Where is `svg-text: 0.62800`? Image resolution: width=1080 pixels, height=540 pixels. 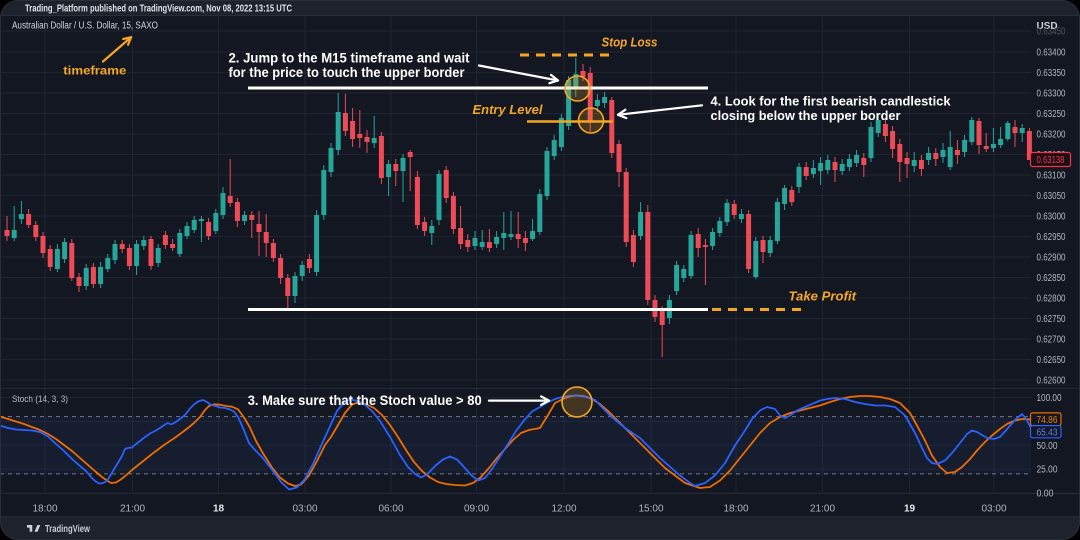
svg-text: 0.62800 is located at coordinates (1051, 299).